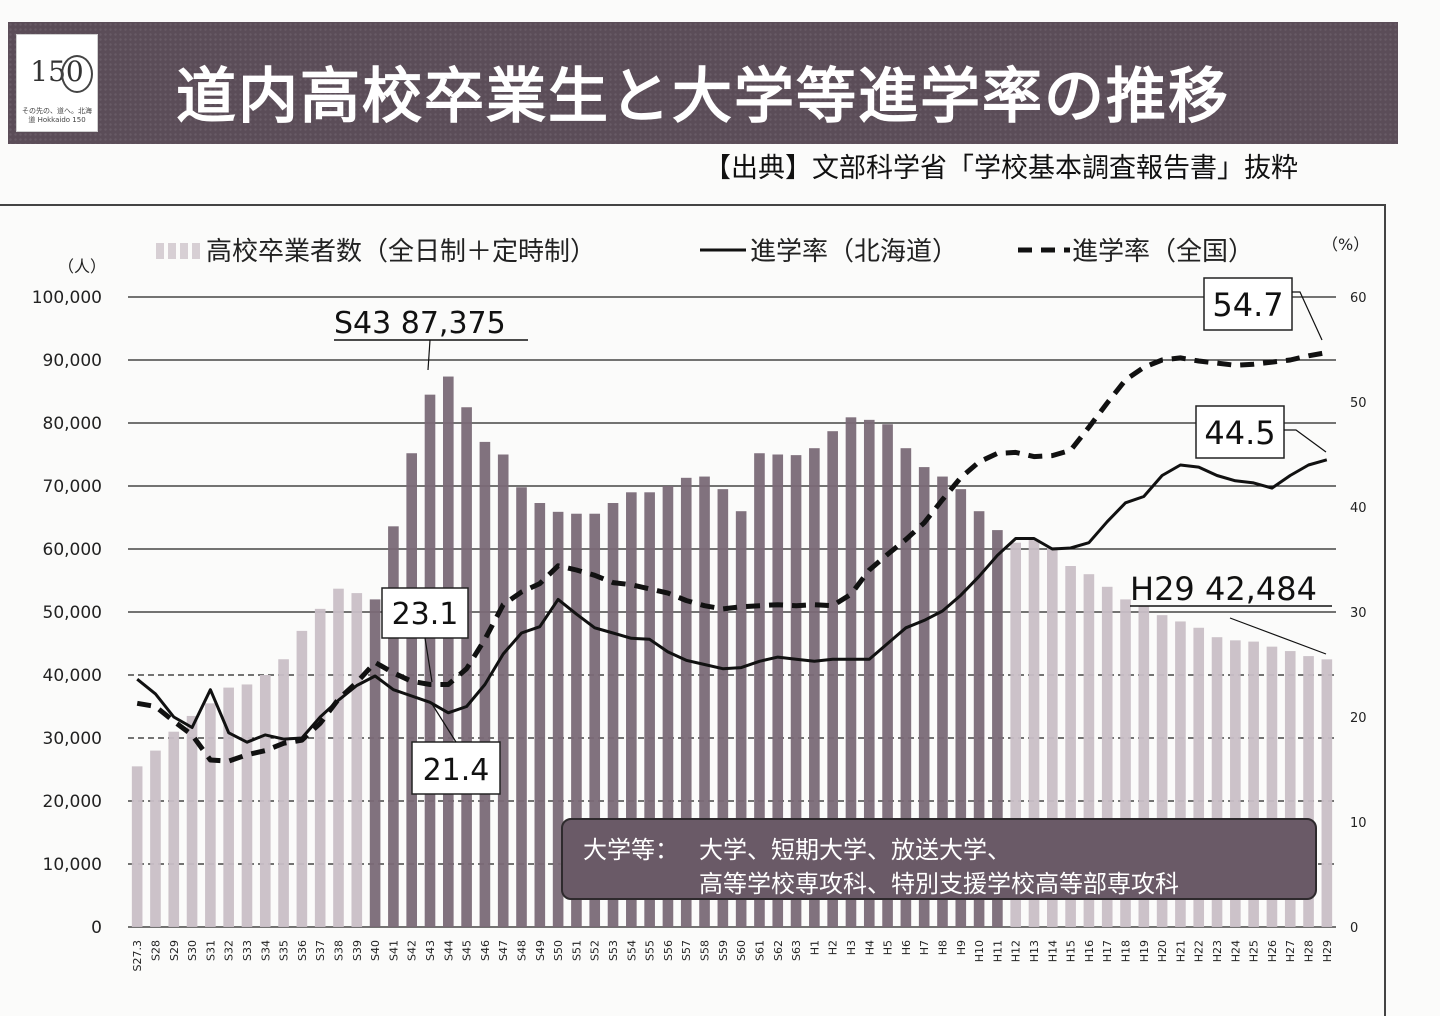 The width and height of the screenshot is (1440, 1016). What do you see at coordinates (558, 950) in the screenshot?
I see `x-tick-label: S50` at bounding box center [558, 950].